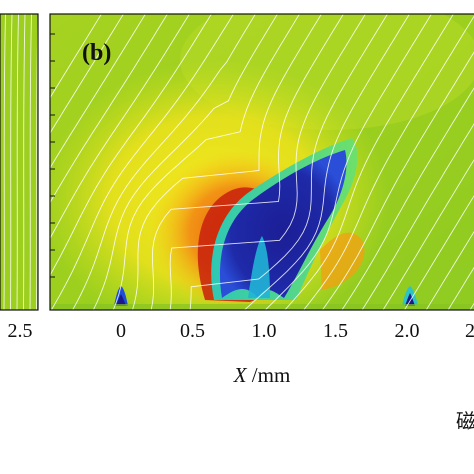 The height and width of the screenshot is (474, 474). Describe the element at coordinates (269, 375) in the screenshot. I see `x-axis-label-unit: /mm` at that location.